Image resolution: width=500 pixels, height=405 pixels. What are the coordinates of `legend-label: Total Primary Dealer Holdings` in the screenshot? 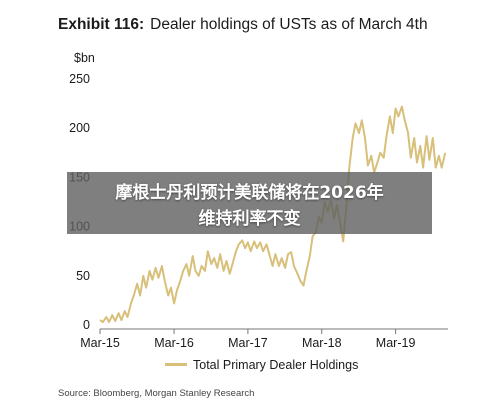 It's located at (276, 365).